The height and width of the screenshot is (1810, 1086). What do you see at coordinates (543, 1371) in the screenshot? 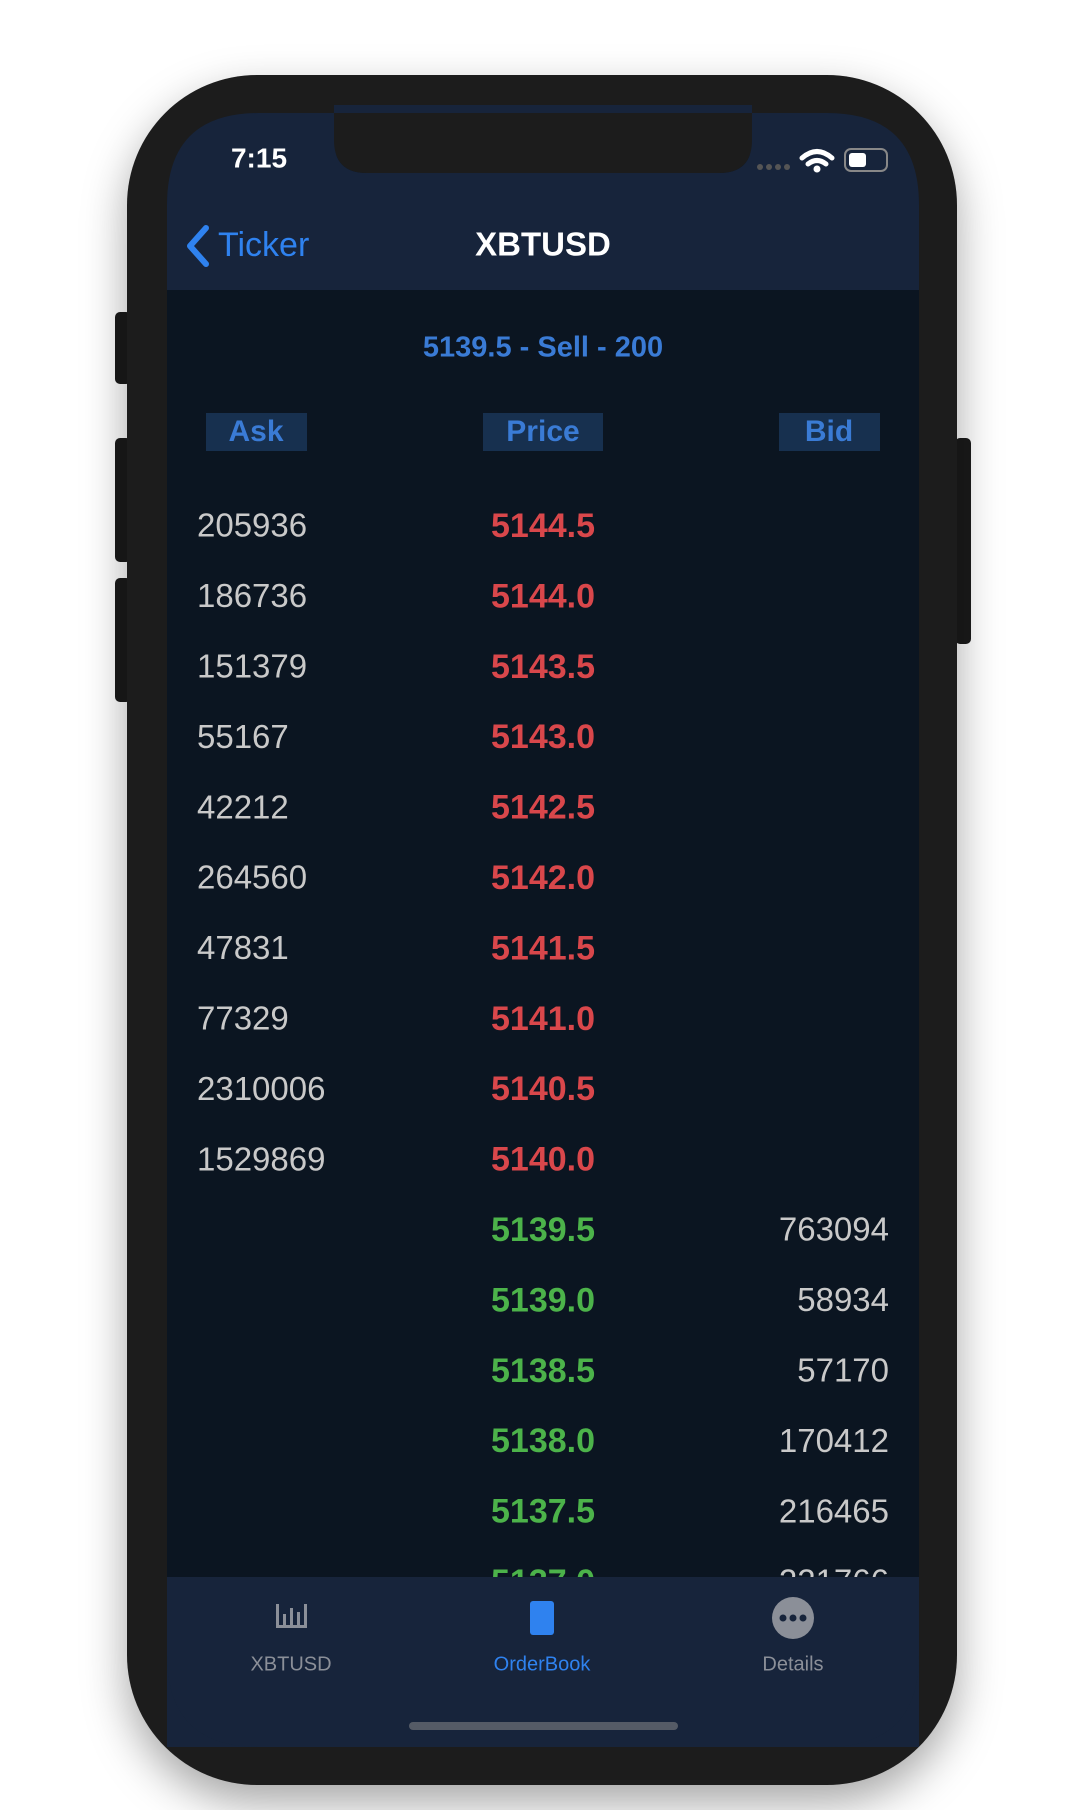
I see `bid-price: 5138.5` at bounding box center [543, 1371].